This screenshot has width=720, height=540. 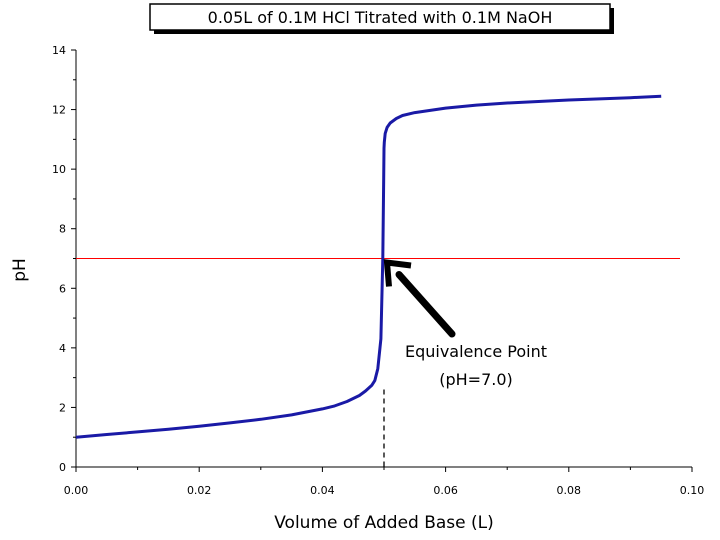 What do you see at coordinates (445, 490) in the screenshot?
I see `x-tick-label: 0.06` at bounding box center [445, 490].